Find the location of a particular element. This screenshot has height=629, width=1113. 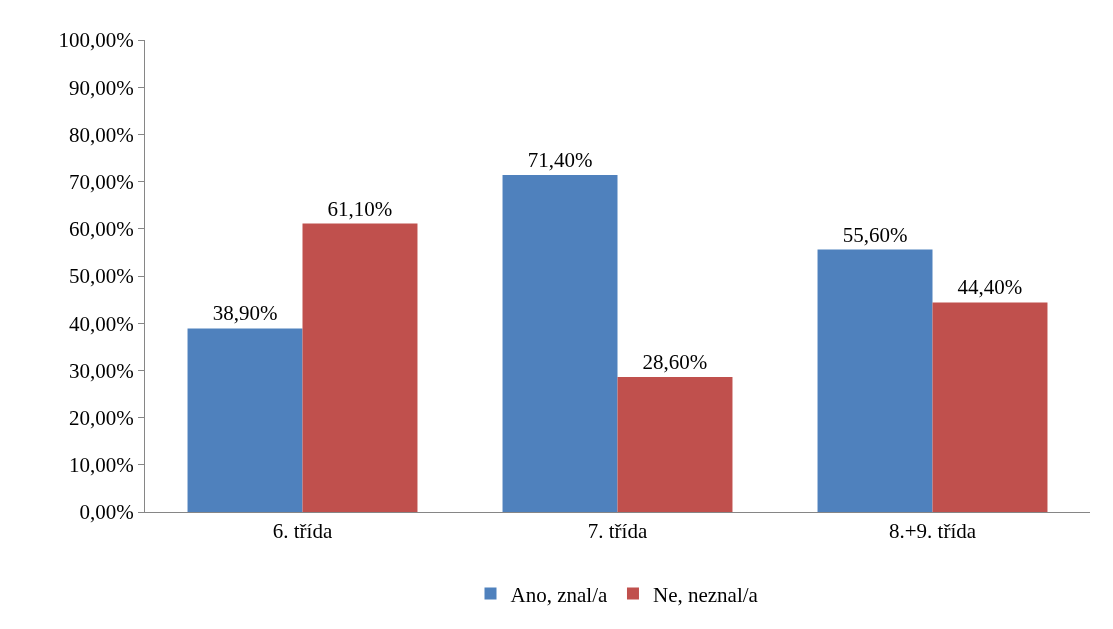

legend-label: Ano, znal/a is located at coordinates (559, 594).